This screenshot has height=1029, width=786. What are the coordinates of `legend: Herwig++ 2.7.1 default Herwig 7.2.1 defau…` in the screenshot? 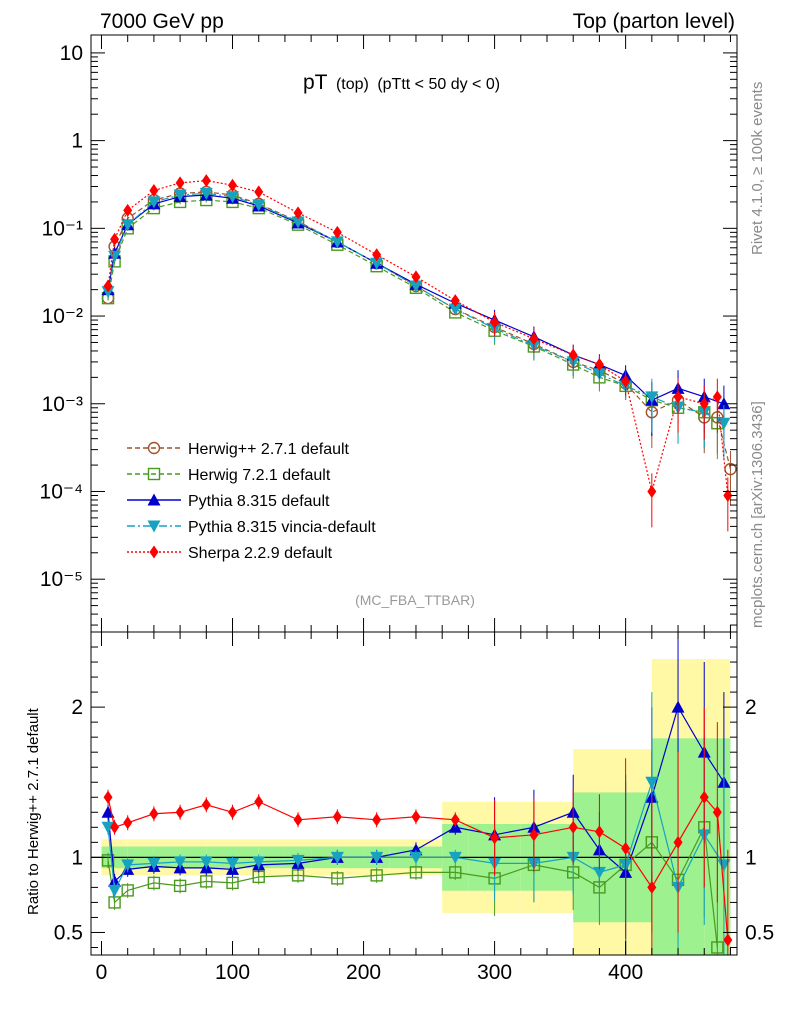 It's located at (251, 501).